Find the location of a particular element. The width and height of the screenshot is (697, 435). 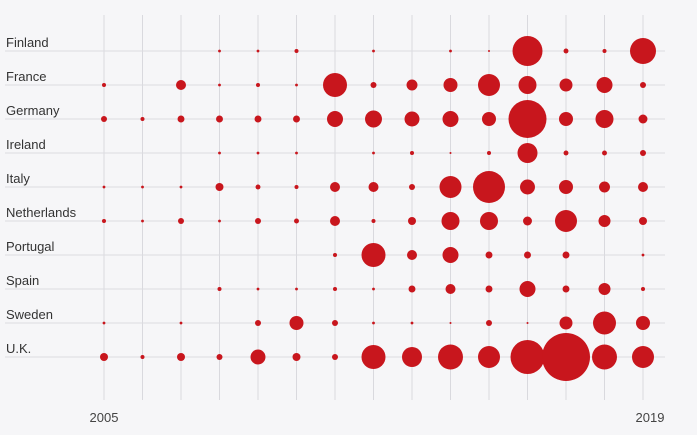

bubble-france-2017 is located at coordinates (566, 85).